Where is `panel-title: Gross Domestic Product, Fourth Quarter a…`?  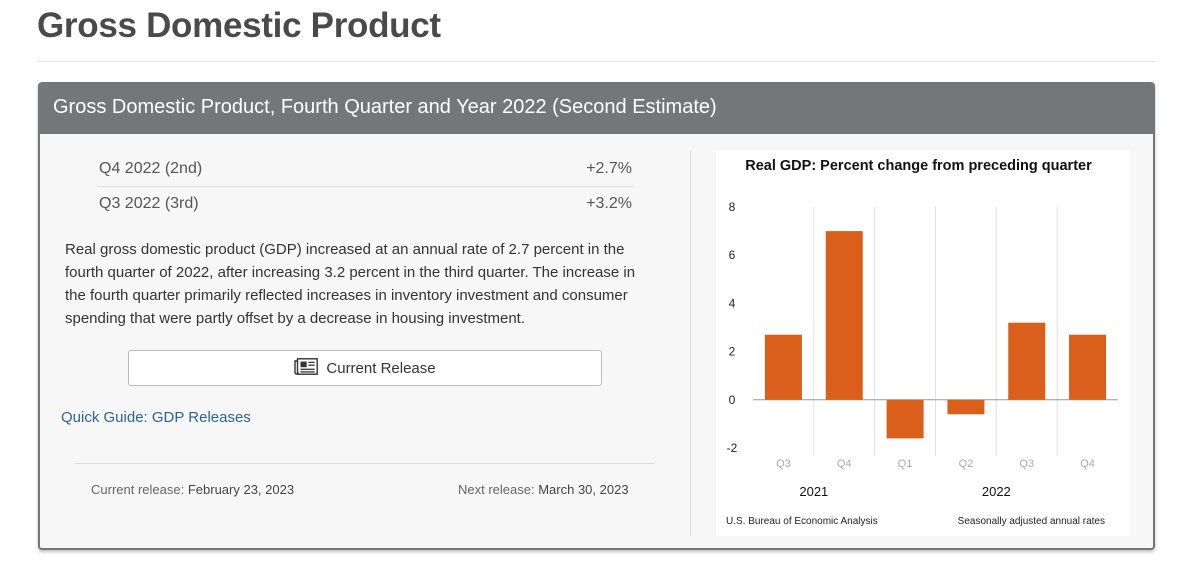
panel-title: Gross Domestic Product, Fourth Quarter a… is located at coordinates (385, 107).